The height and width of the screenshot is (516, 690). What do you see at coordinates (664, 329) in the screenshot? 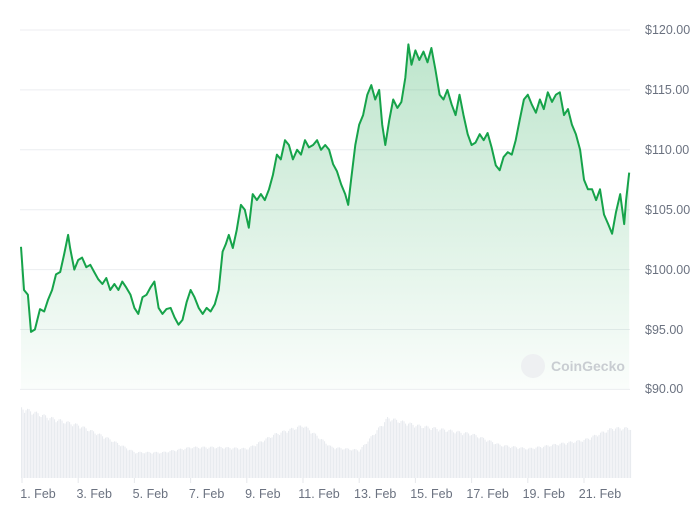
I see `y-tick-label: $95.00` at bounding box center [664, 329].